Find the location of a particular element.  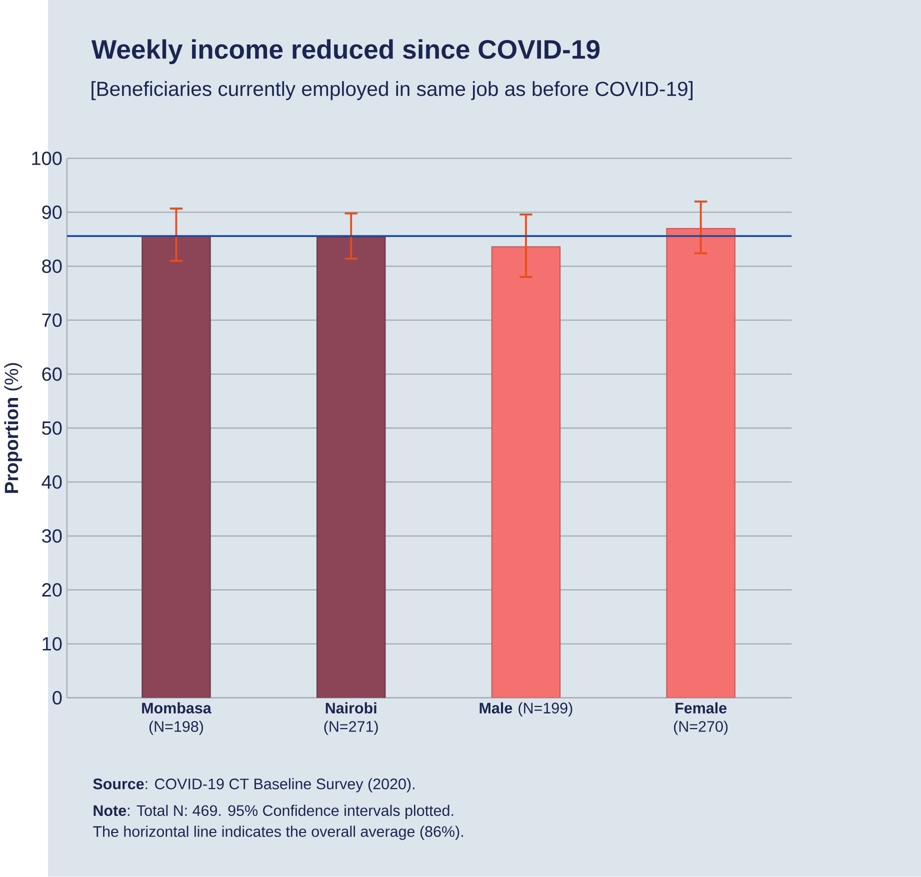

y-tick-label: 70 is located at coordinates (52, 321).